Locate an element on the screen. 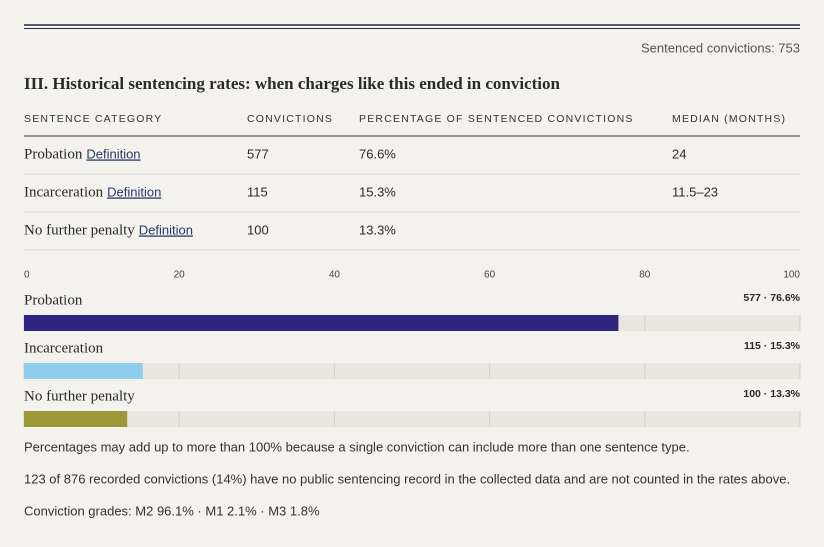 Image resolution: width=824 pixels, height=547 pixels. bar-category: Incarceration is located at coordinates (64, 348).